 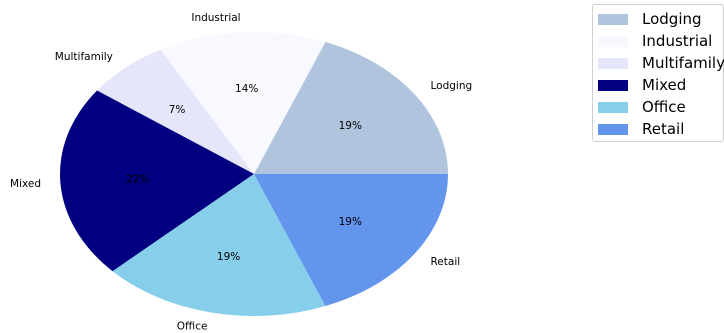 I want to click on legend-item-lodging: Lodging, so click(x=660, y=19).